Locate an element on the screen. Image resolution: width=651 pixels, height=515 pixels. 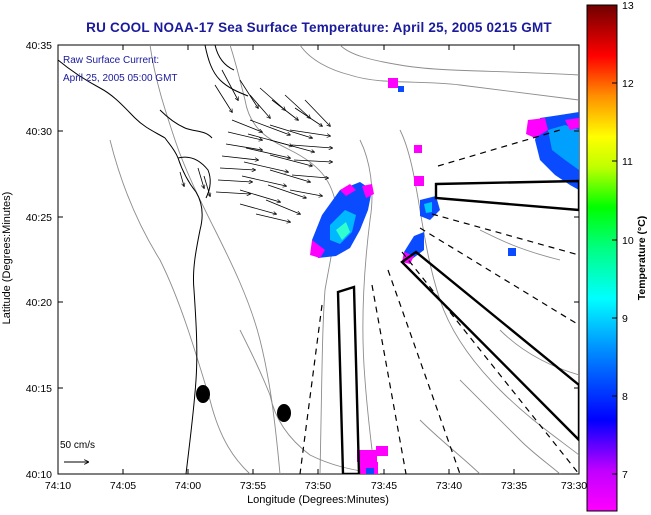
x-tick-label: 73:45 is located at coordinates (384, 486).